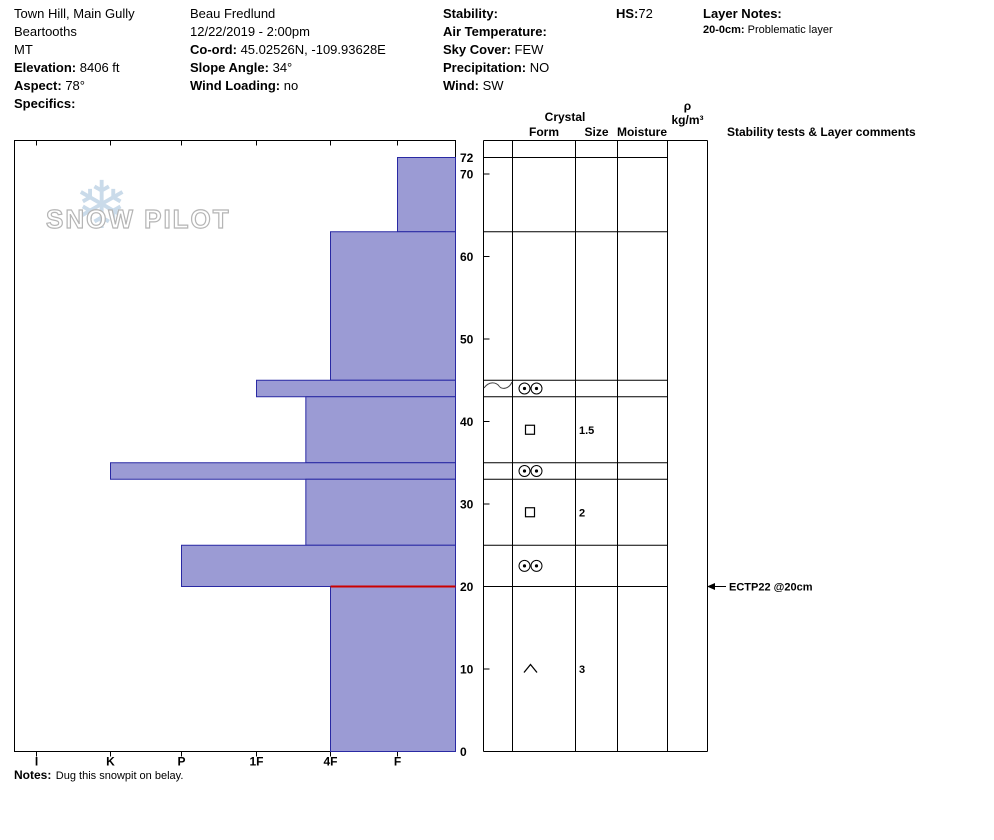 The width and height of the screenshot is (994, 840). Describe the element at coordinates (544, 132) in the screenshot. I see `form-header: Form` at that location.